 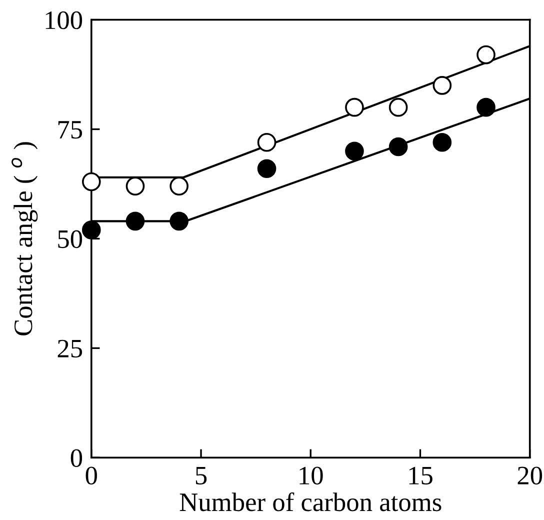 What do you see at coordinates (70, 130) in the screenshot?
I see `y-tick-label: 75` at bounding box center [70, 130].